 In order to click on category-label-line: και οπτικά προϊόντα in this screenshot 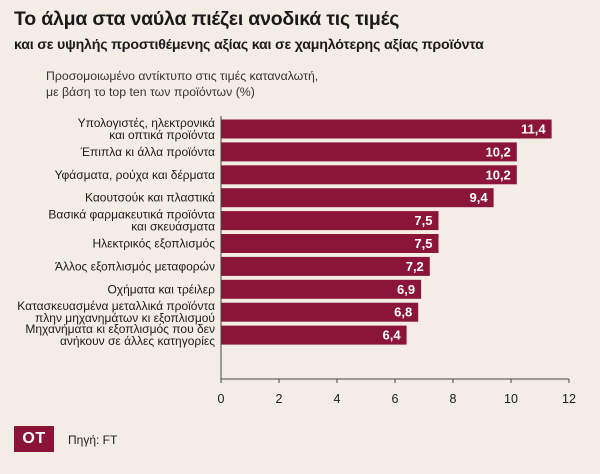, I will do `click(162, 135)`.